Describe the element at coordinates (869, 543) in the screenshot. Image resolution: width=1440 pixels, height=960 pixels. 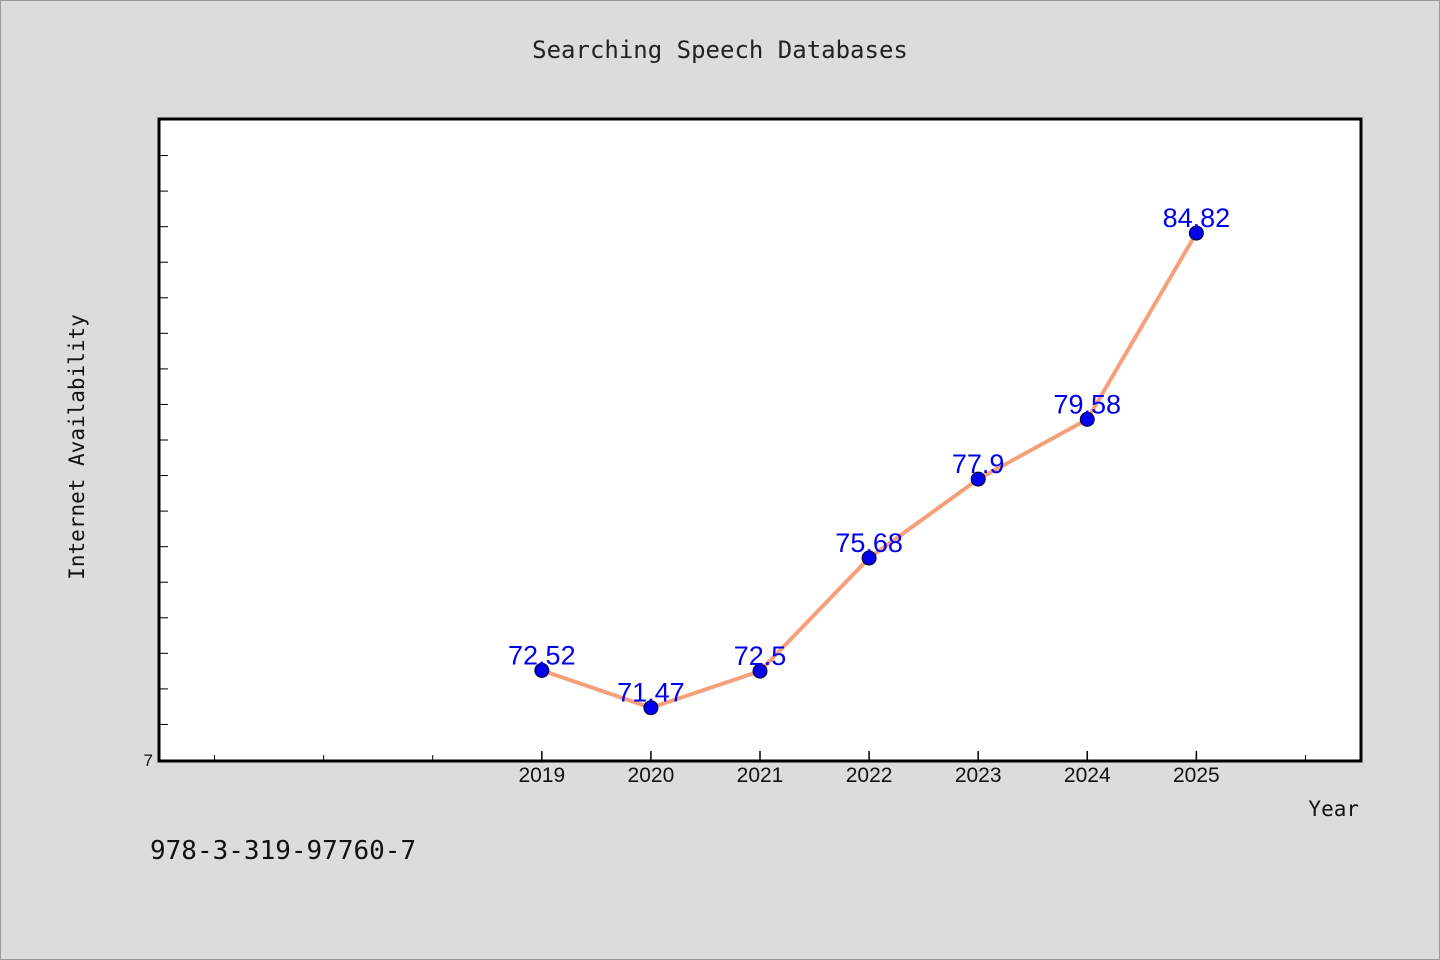
I see `data-label: 75.68` at that location.